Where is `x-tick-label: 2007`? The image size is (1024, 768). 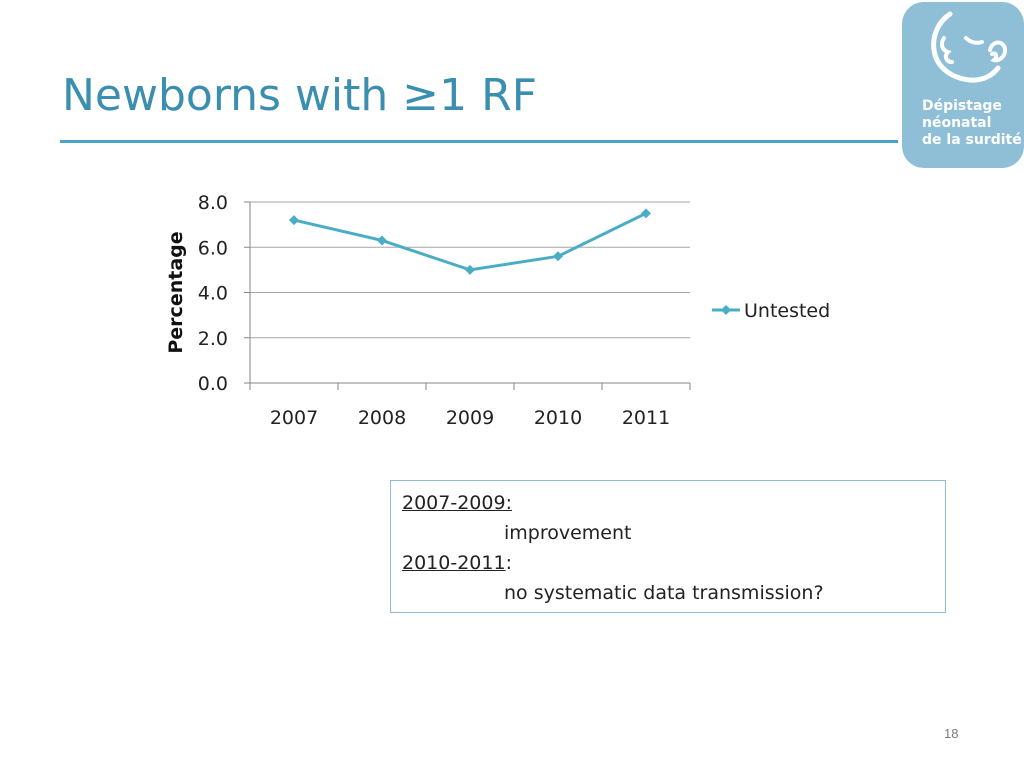 x-tick-label: 2007 is located at coordinates (294, 418).